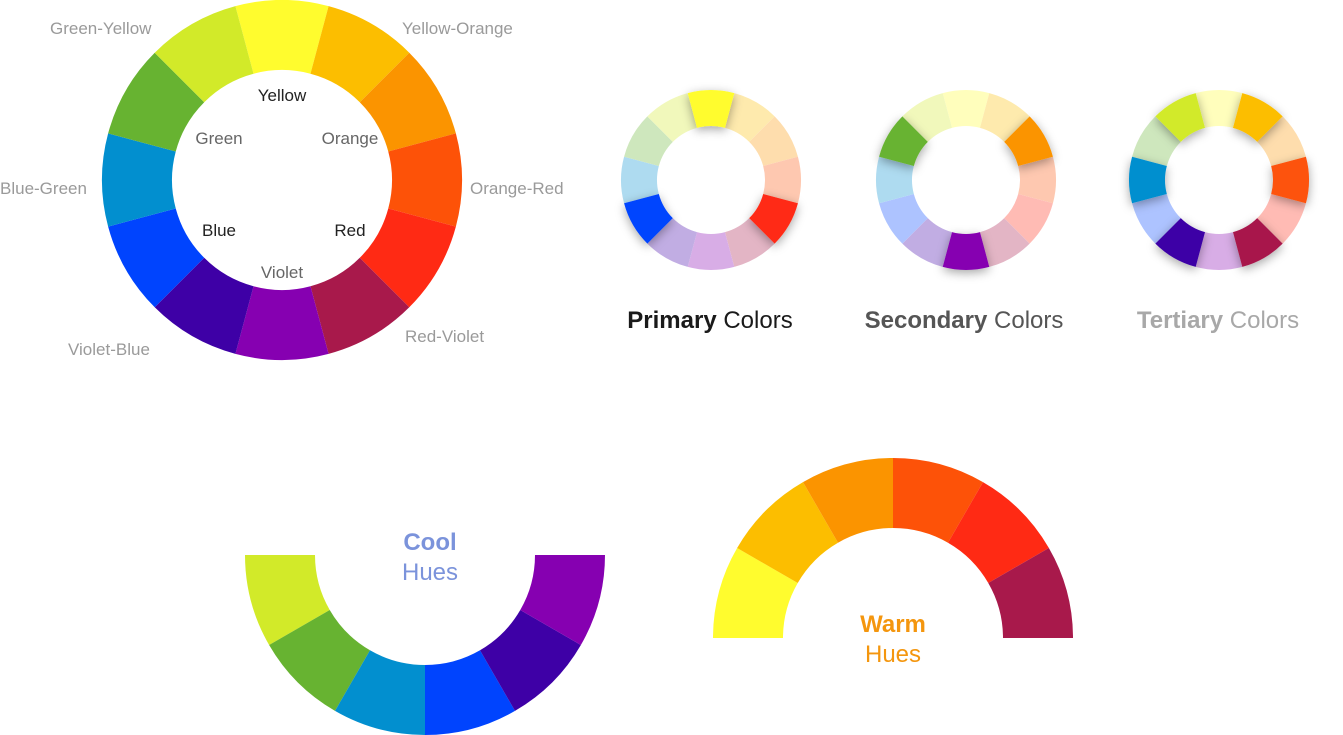  I want to click on scheme-highlight-violet, so click(966, 251).